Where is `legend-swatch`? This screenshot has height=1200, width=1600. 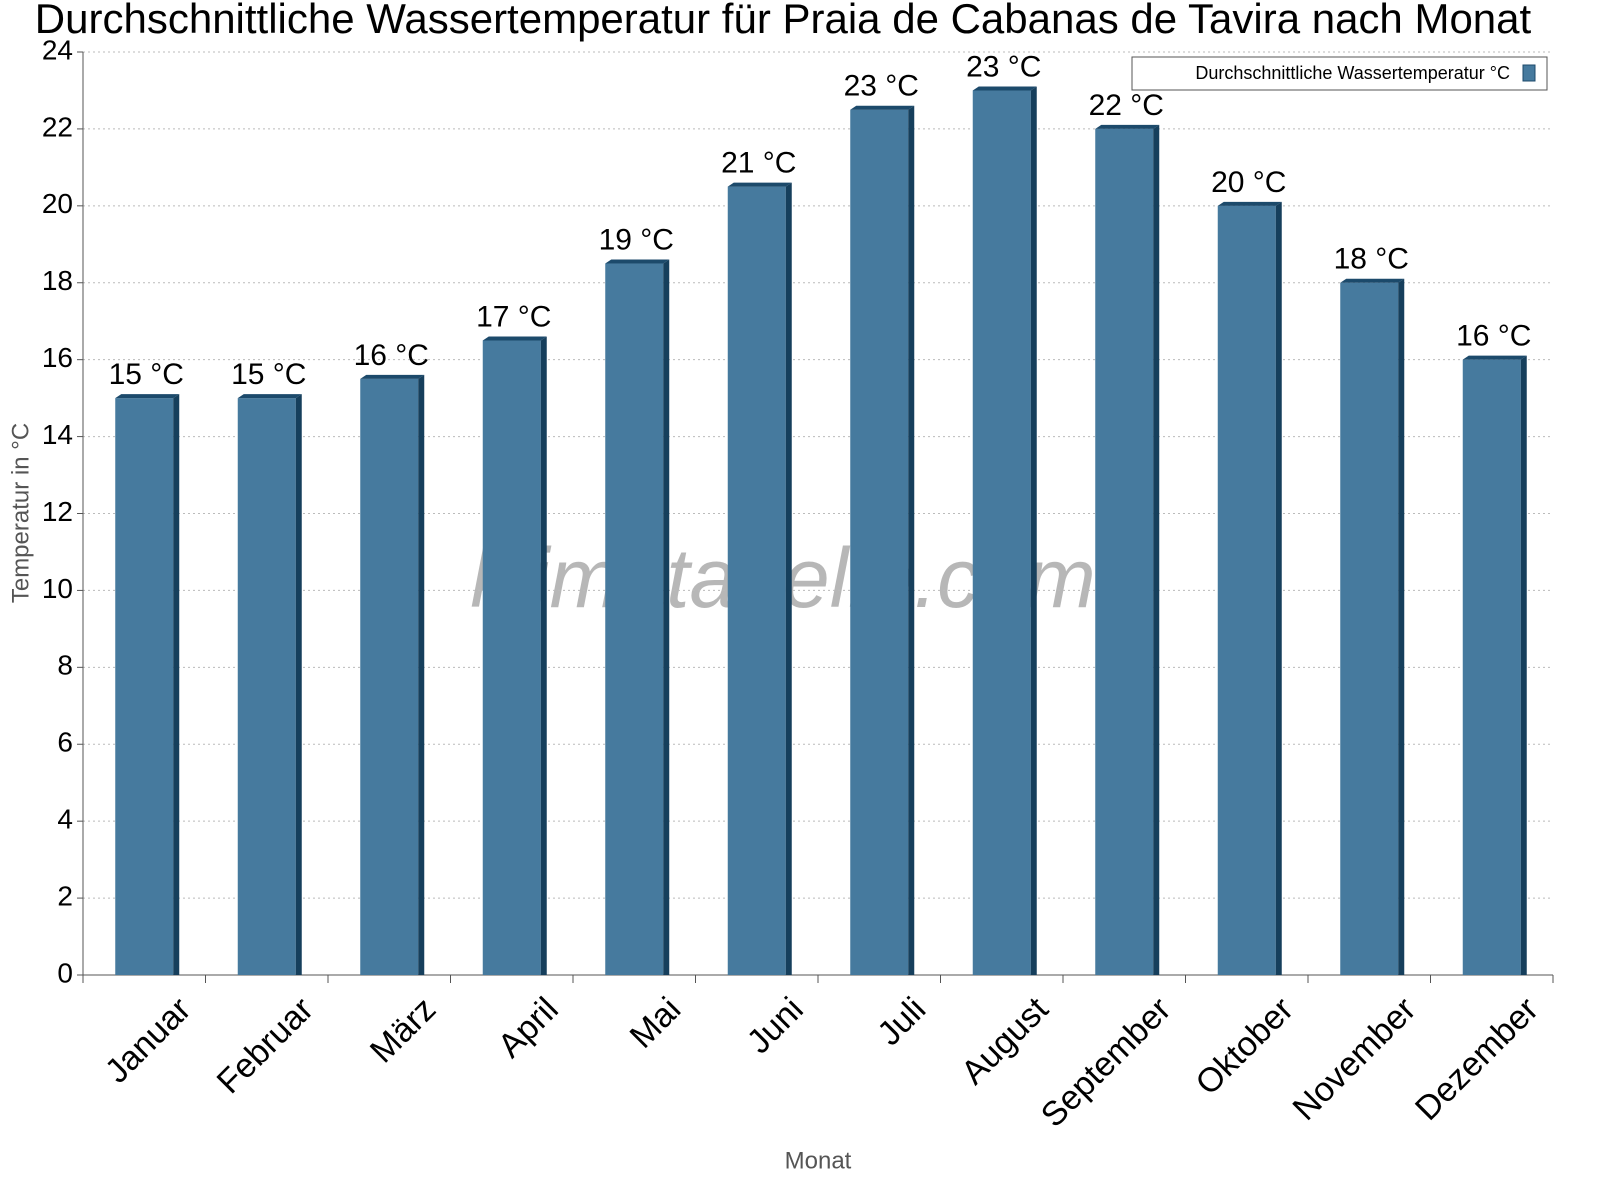
legend-swatch is located at coordinates (1529, 73).